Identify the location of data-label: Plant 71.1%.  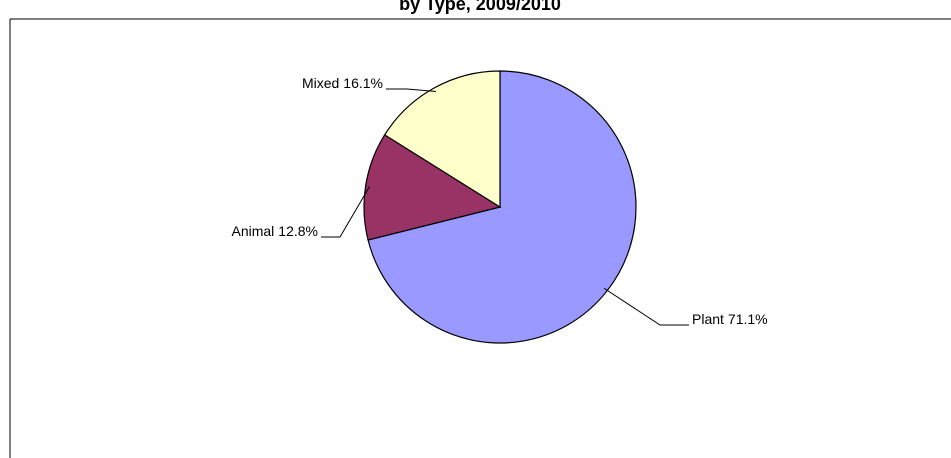
(730, 319).